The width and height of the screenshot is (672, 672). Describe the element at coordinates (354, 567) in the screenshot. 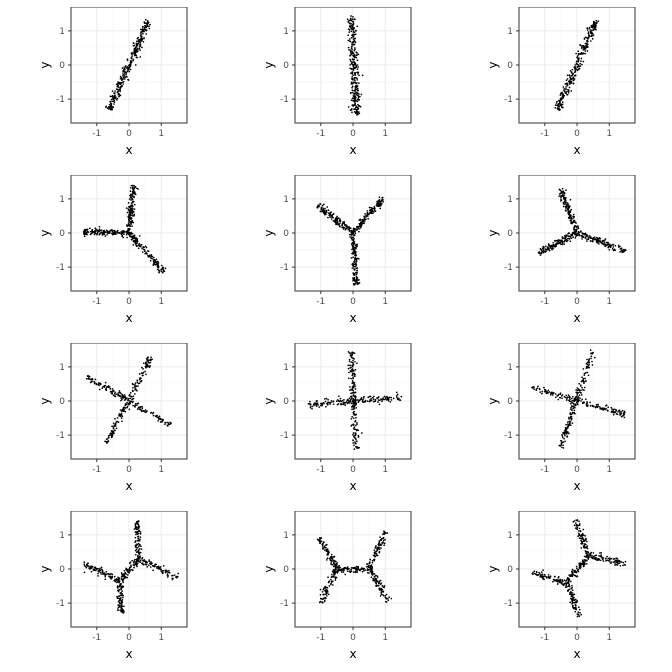

I see `points-layer` at that location.